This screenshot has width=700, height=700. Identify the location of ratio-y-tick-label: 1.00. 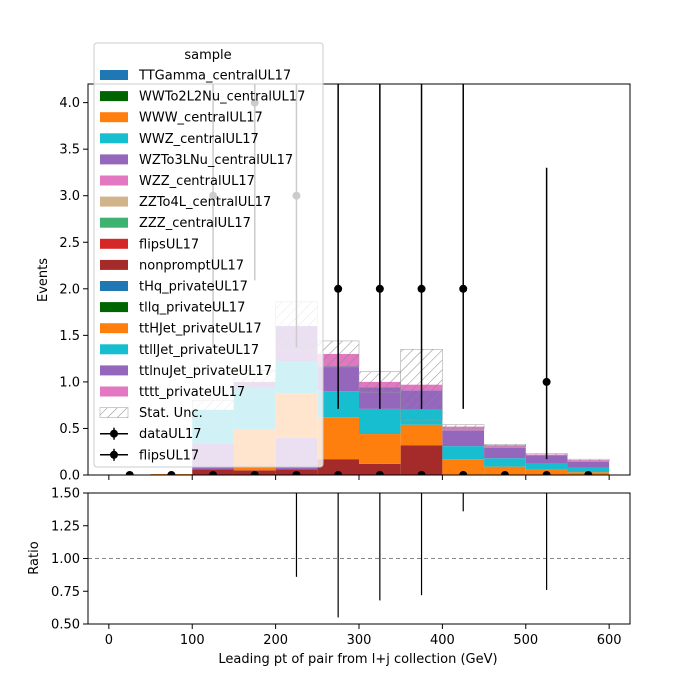
(65, 559).